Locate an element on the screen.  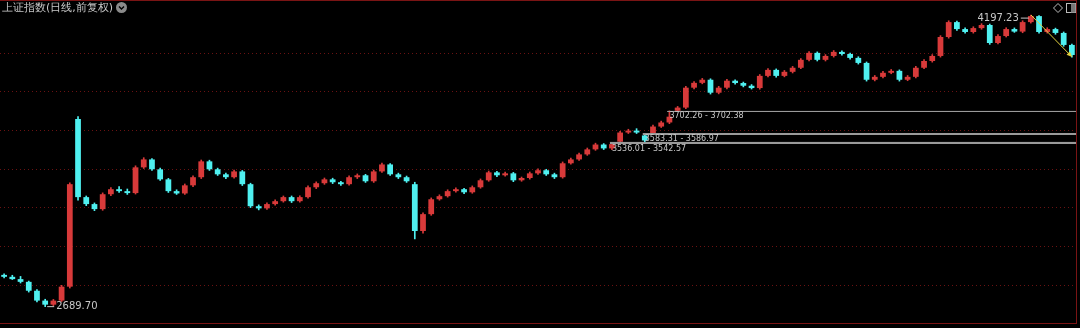
band-label: 3702.26 - 3702.38 is located at coordinates (706, 116).